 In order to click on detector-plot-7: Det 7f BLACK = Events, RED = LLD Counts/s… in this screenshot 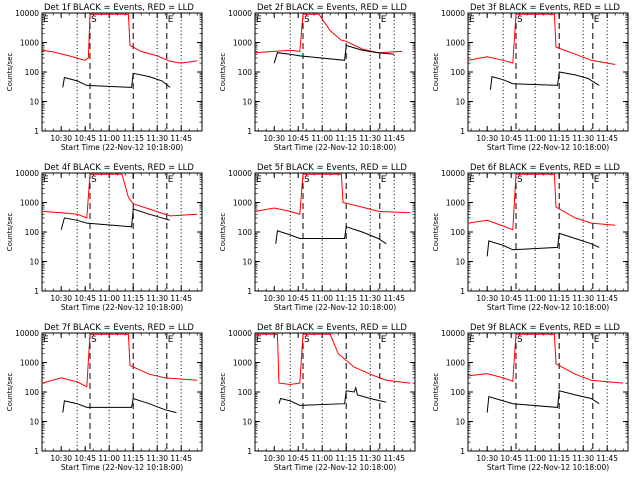, I will do `click(104, 397)`.